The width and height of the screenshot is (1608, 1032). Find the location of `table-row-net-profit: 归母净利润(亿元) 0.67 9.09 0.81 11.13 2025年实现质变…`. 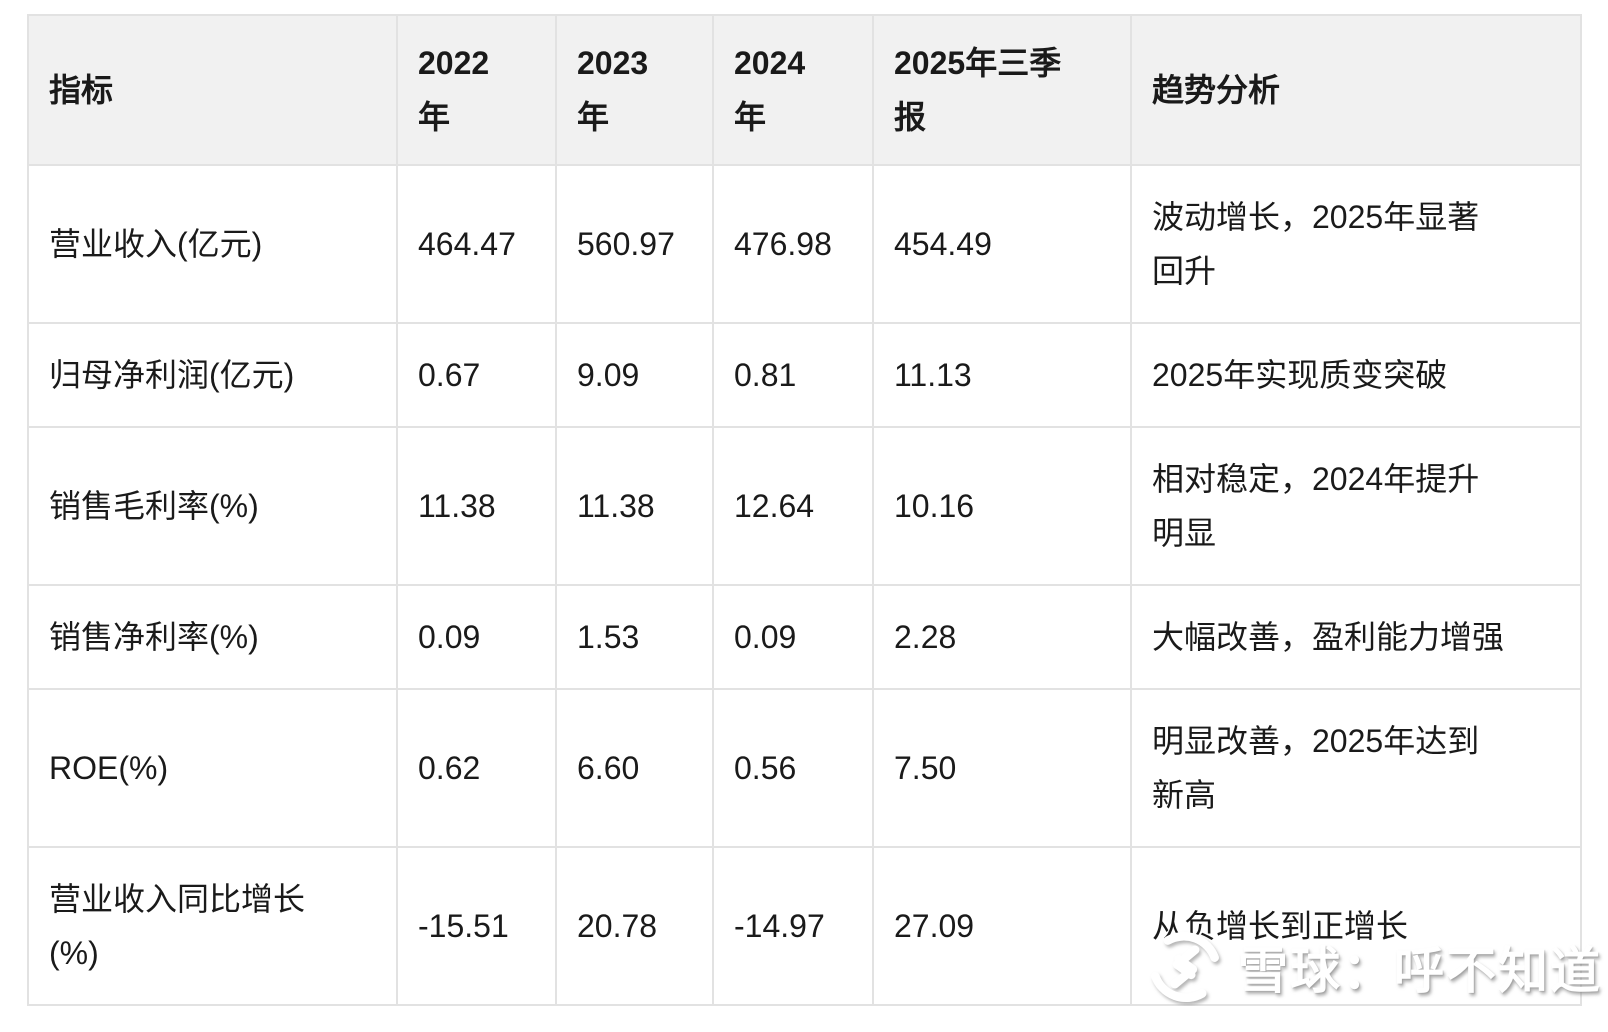

table-row-net-profit: 归母净利润(亿元) 0.67 9.09 0.81 11.13 2025年实现质变… is located at coordinates (804, 375).